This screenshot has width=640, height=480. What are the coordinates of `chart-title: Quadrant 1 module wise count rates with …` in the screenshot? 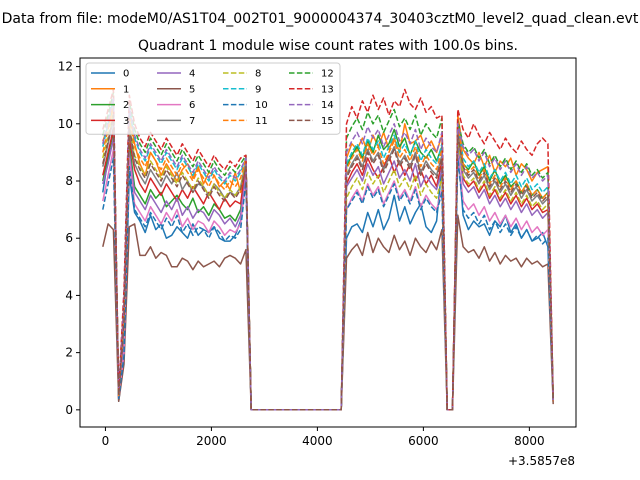 It's located at (328, 46).